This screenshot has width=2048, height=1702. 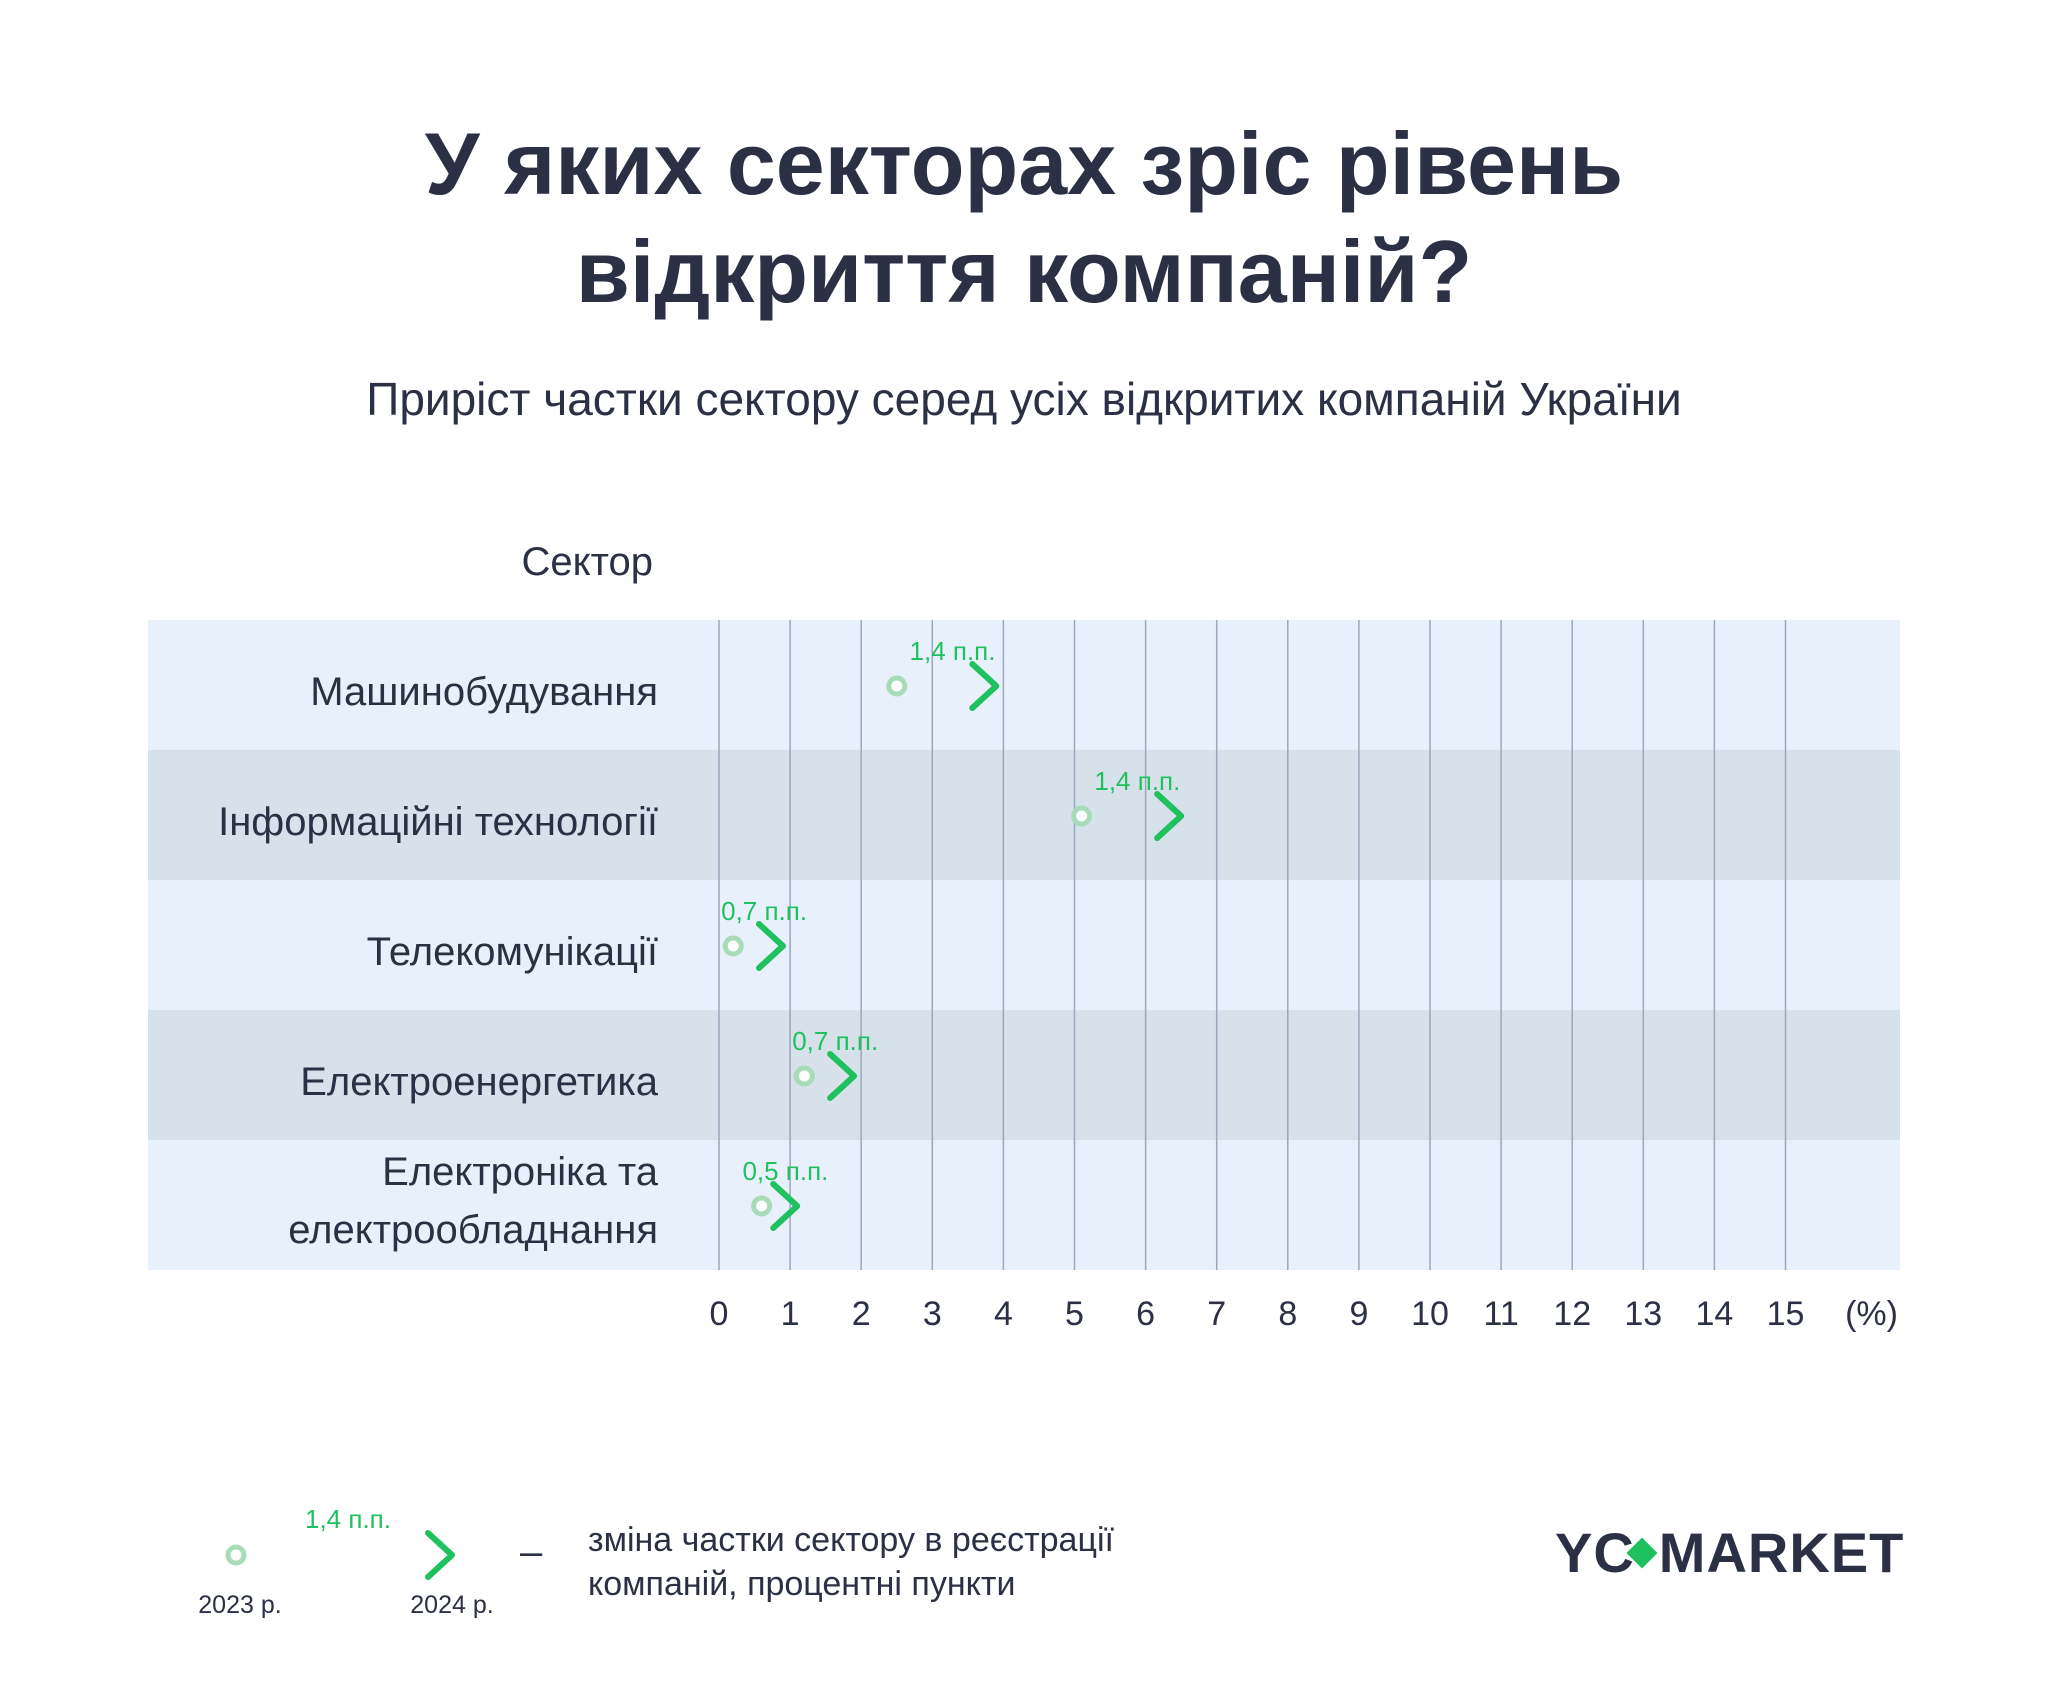 I want to click on x-tick-label: 4, so click(x=1003, y=1314).